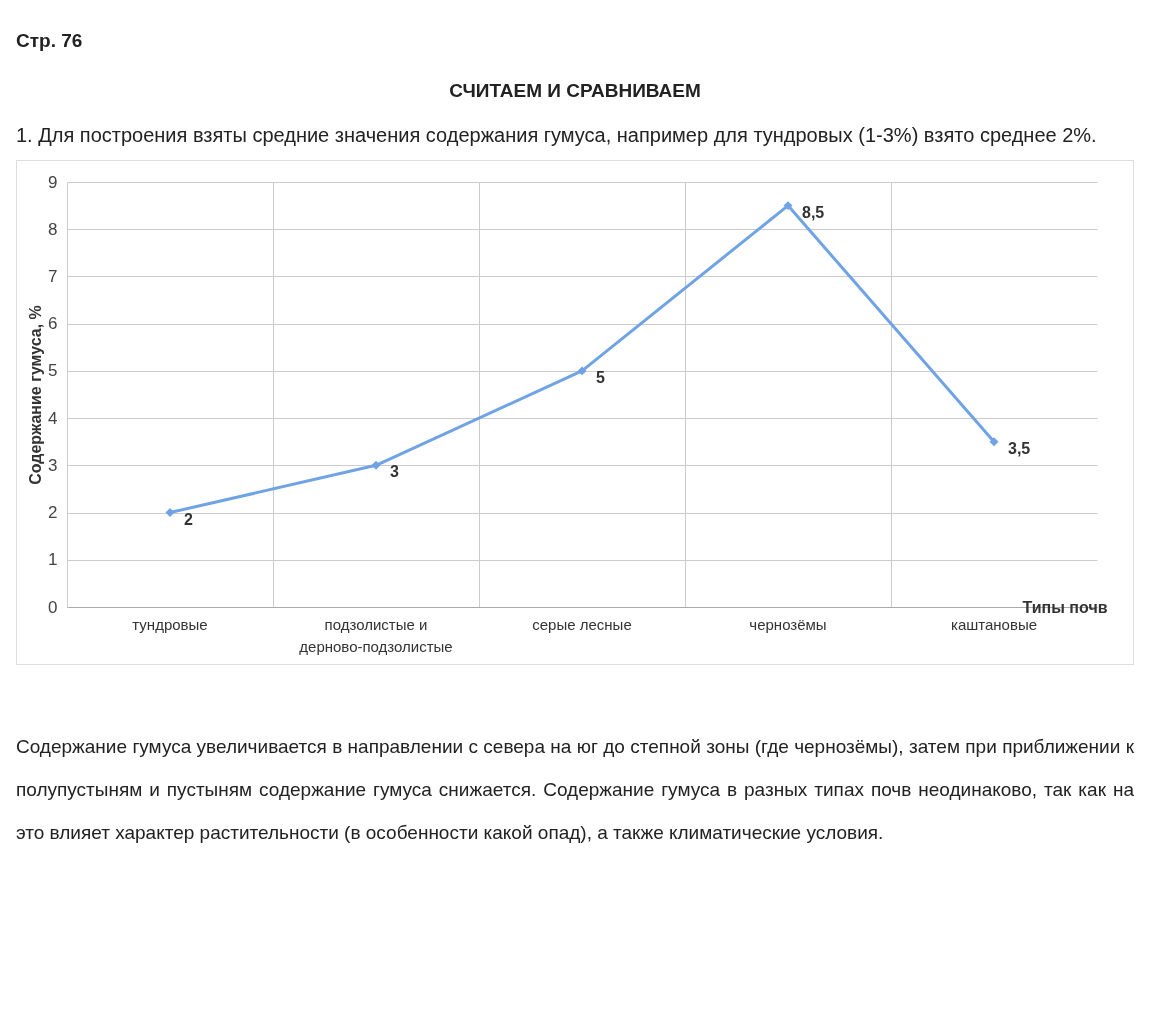  What do you see at coordinates (575, 91) in the screenshot?
I see `chart-title: СЧИТАЕМ И СРАВНИВАЕМ` at bounding box center [575, 91].